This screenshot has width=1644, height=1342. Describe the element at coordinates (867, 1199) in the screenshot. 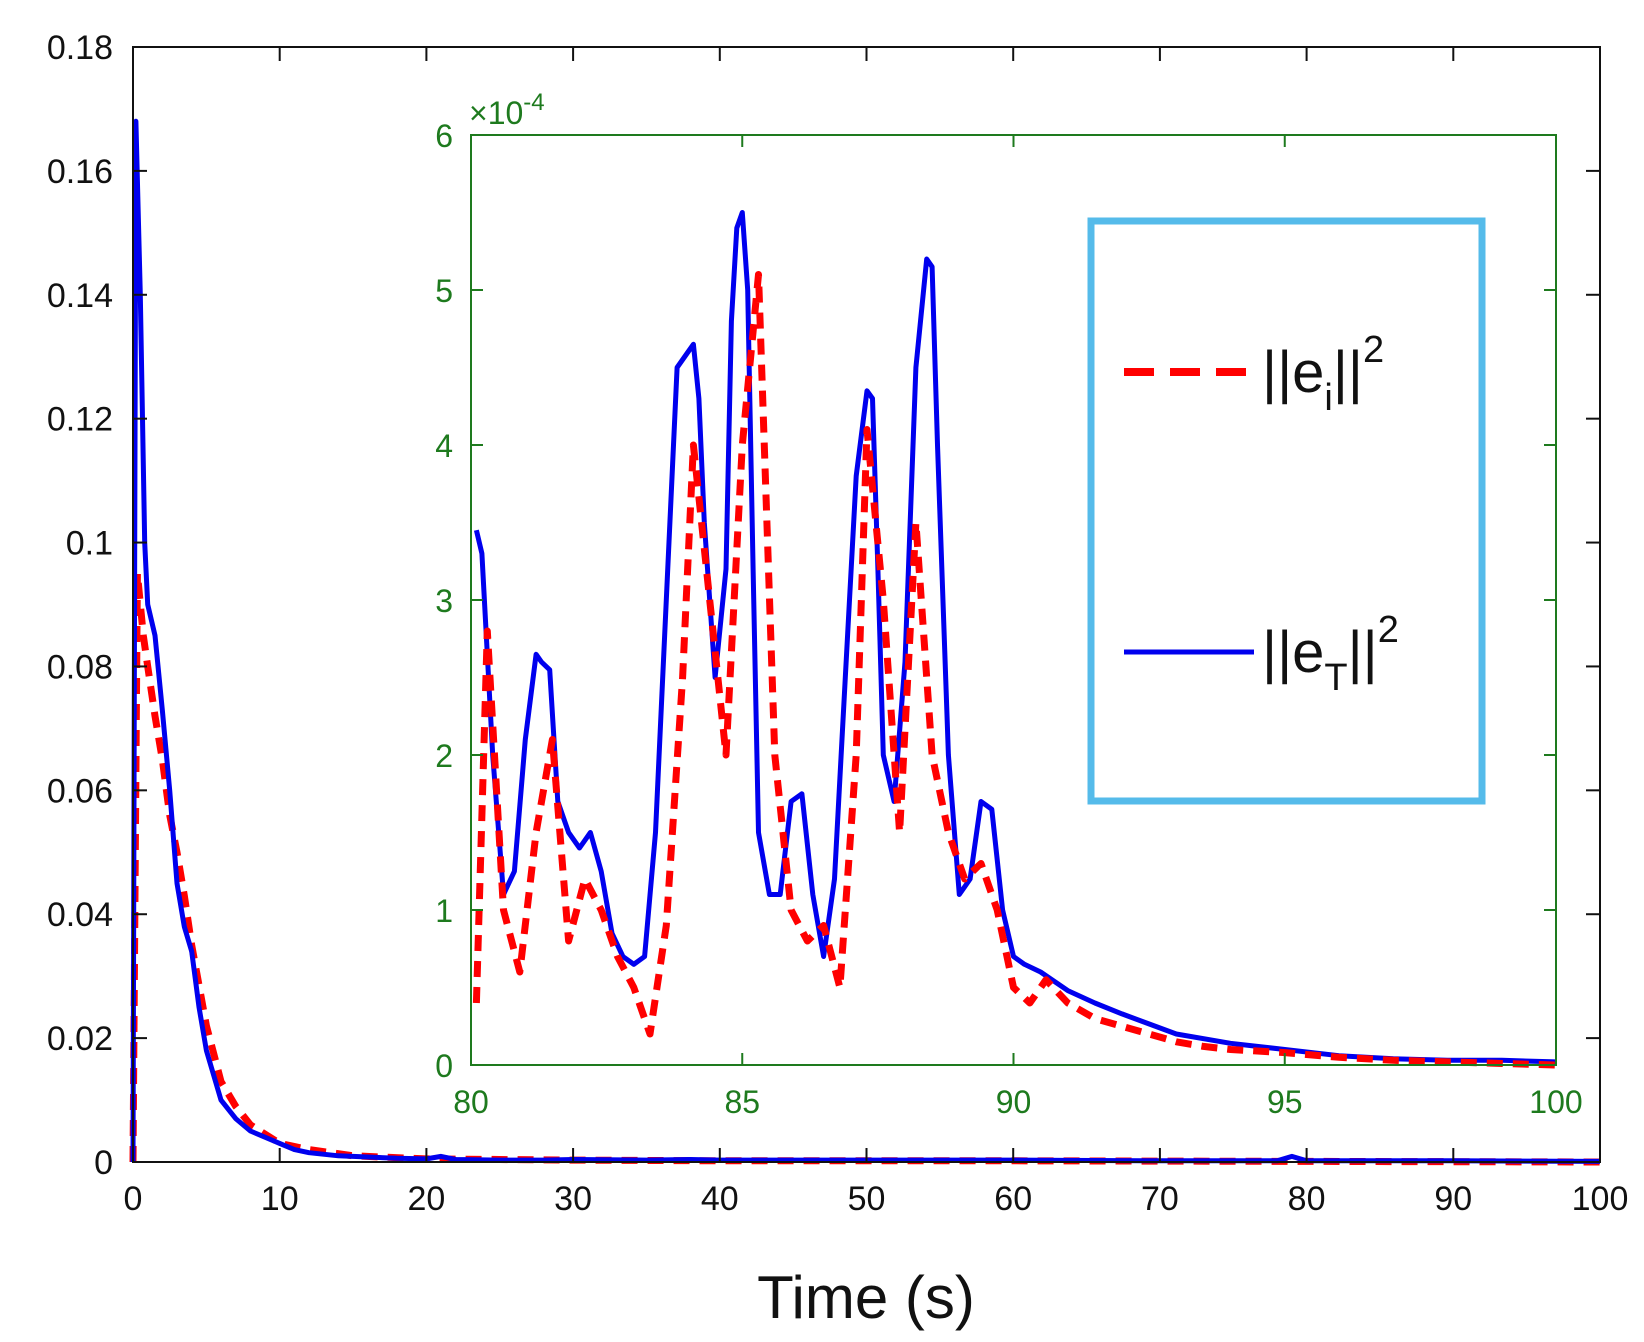

I see `main-xtick-label: 50` at that location.